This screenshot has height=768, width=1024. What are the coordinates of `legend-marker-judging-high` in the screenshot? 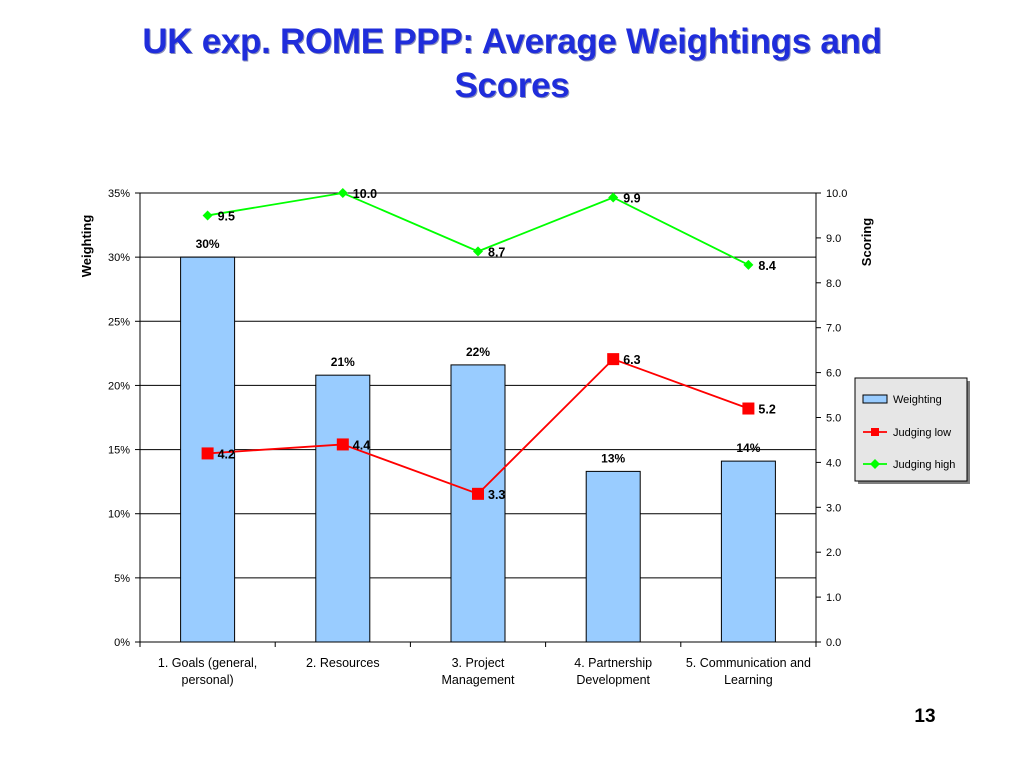 It's located at (875, 464).